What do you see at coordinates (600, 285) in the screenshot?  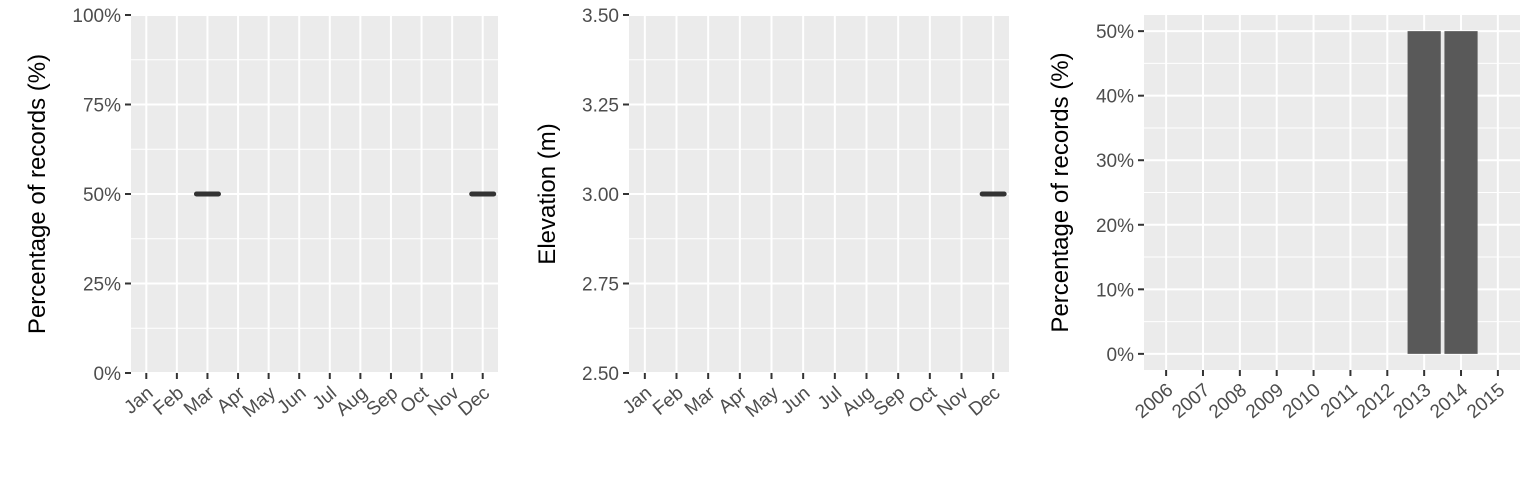 I see `y-tick-label: 2.75` at bounding box center [600, 285].